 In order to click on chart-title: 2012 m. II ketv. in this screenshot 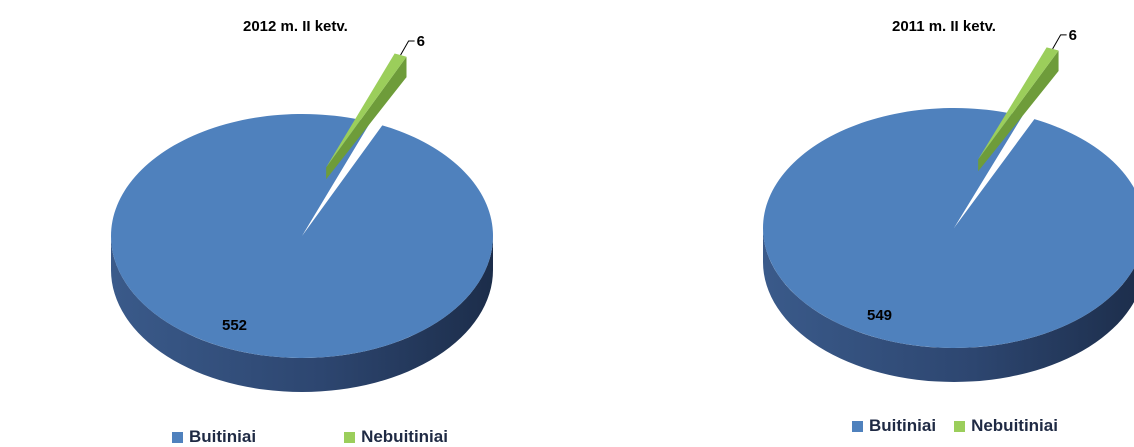, I will do `click(295, 26)`.